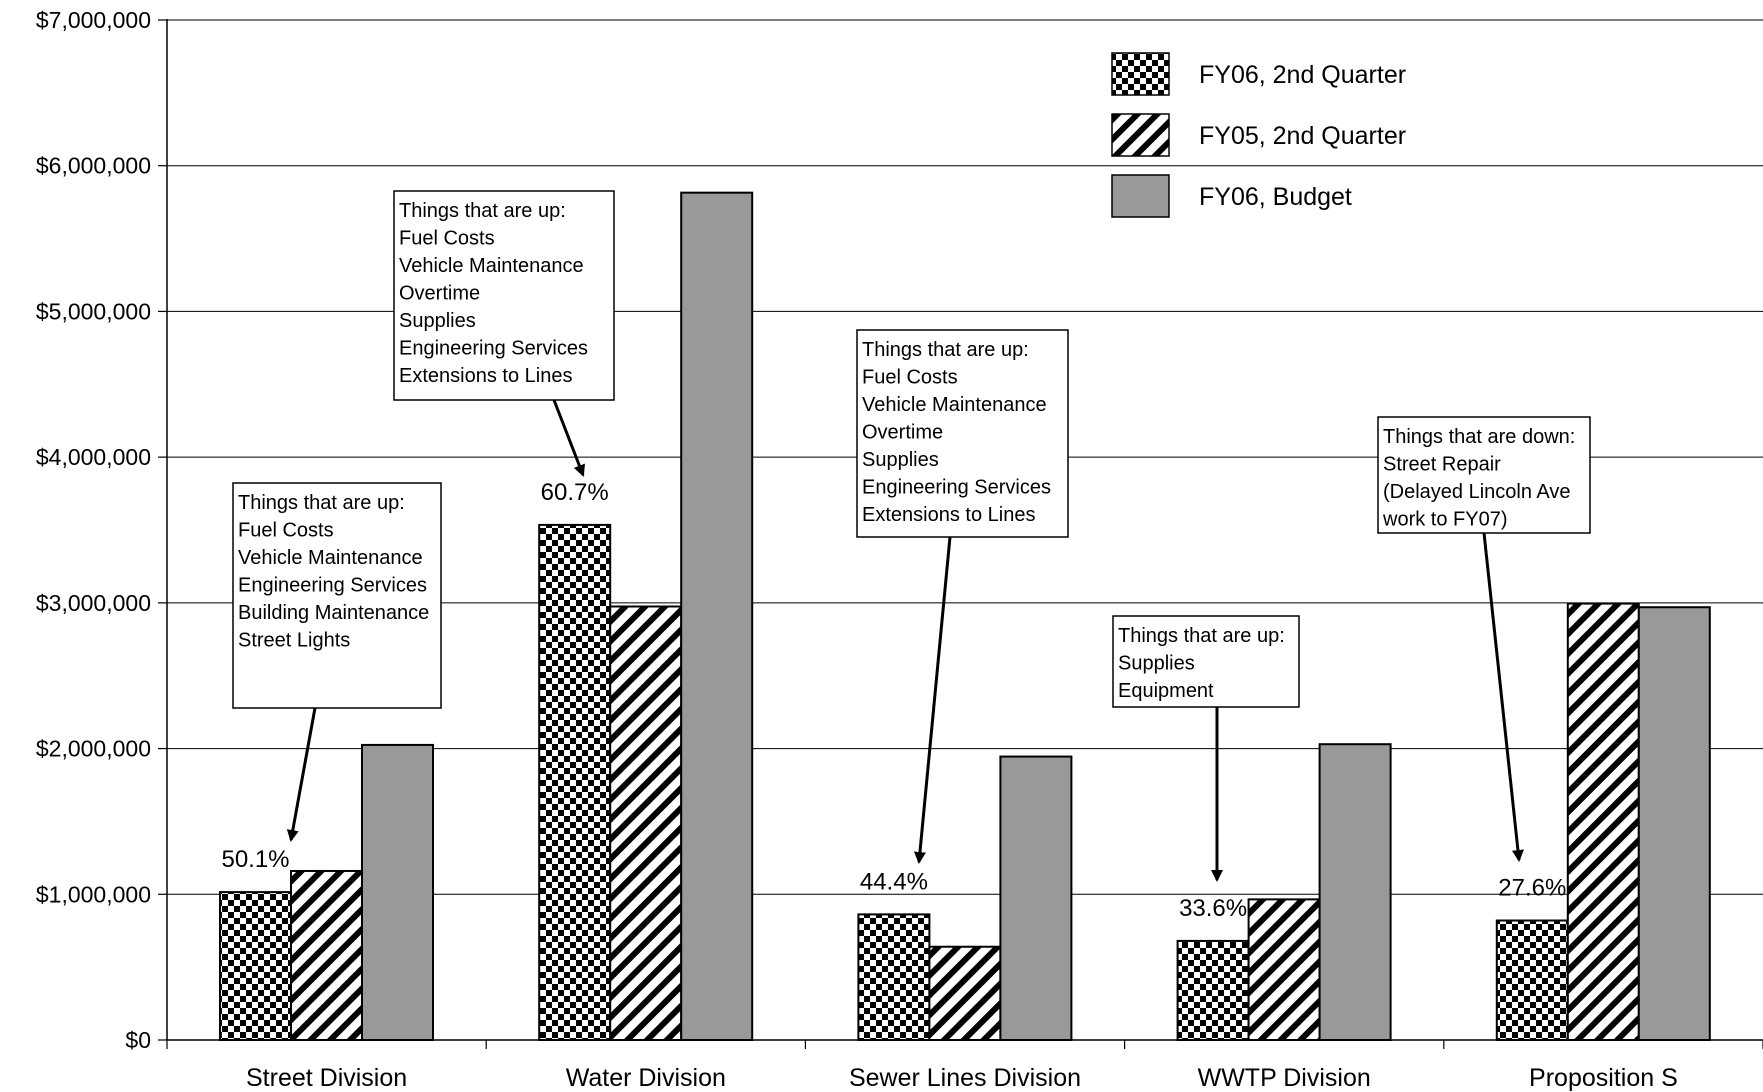  I want to click on y-tick-label: $1,000,000, so click(93, 894).